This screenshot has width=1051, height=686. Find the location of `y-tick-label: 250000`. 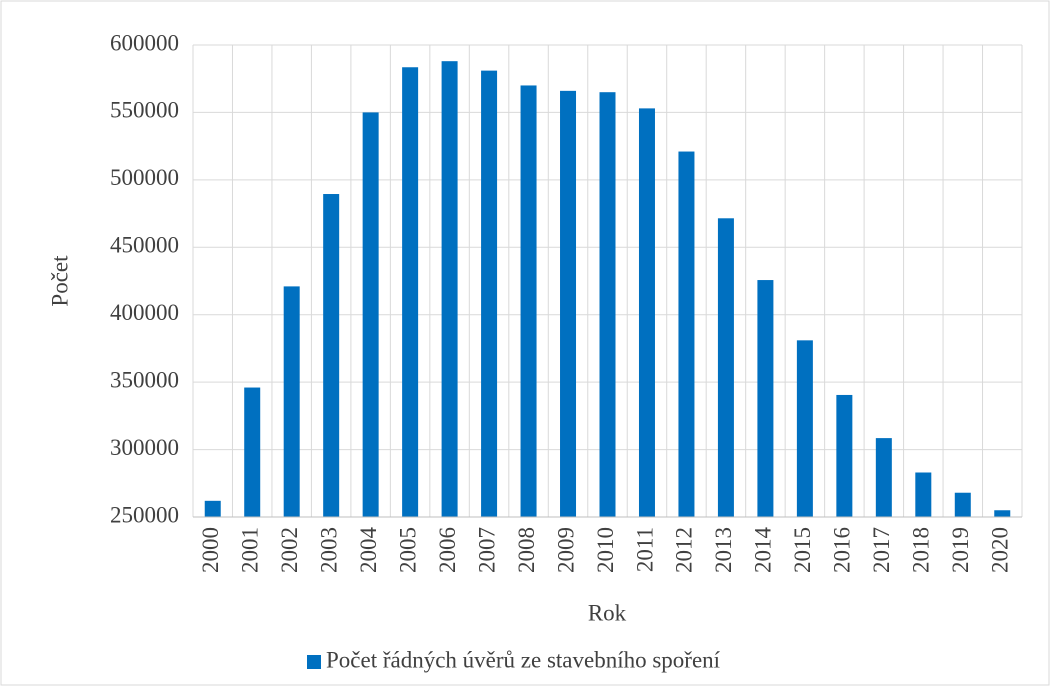

y-tick-label: 250000 is located at coordinates (144, 514).